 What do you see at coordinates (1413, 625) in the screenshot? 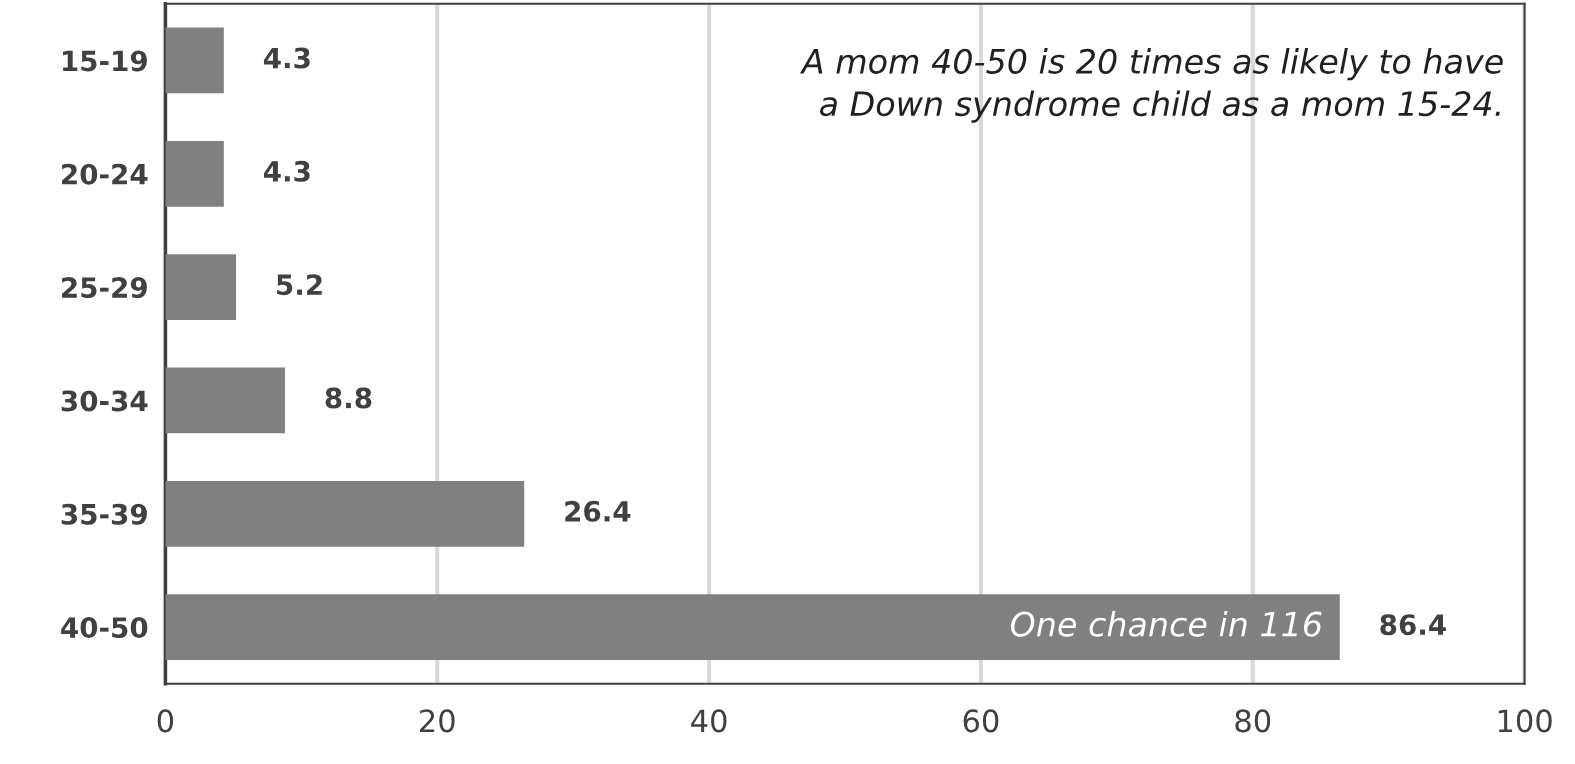
I see `data-label: 86.4` at bounding box center [1413, 625].